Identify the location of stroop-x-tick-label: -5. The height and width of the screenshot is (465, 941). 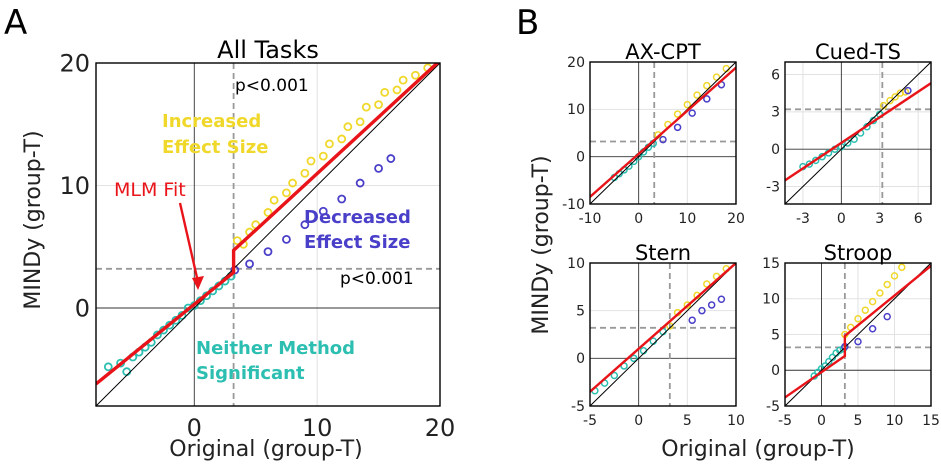
(785, 421).